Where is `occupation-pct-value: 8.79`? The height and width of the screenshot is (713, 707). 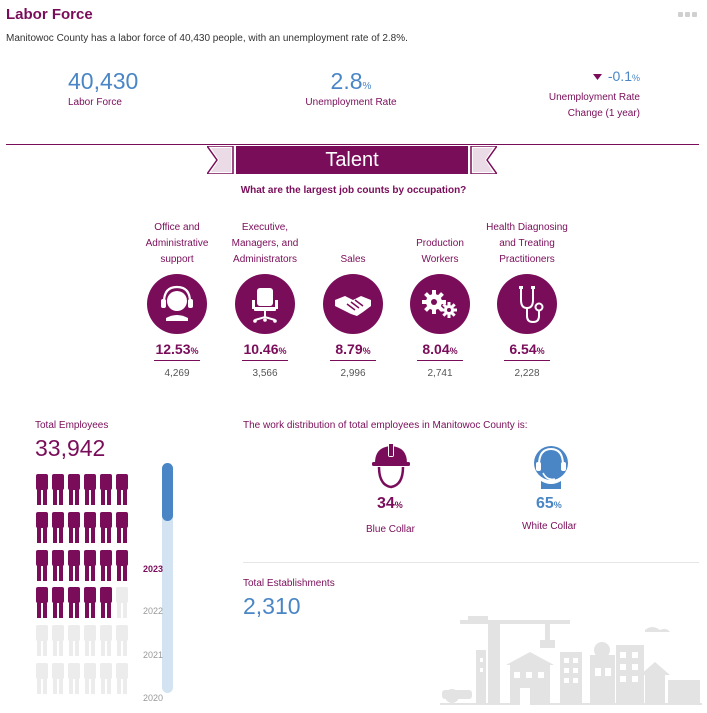
occupation-pct-value: 8.79 is located at coordinates (349, 349).